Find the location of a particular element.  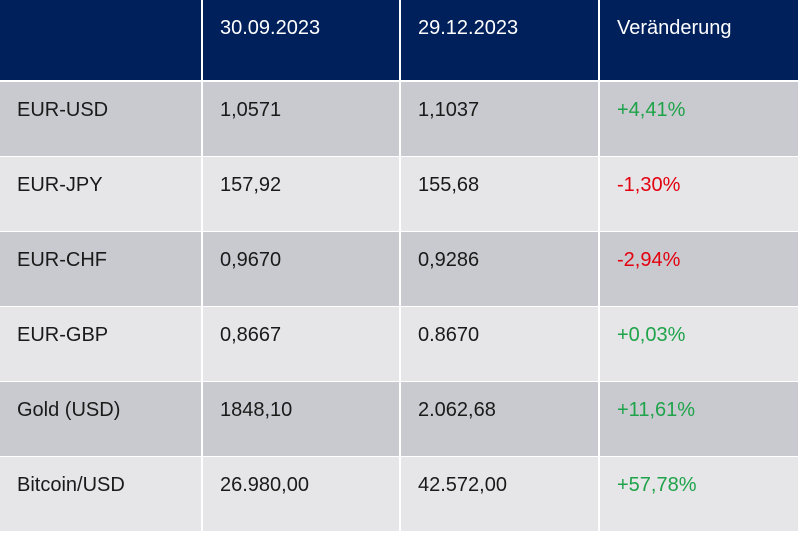

row-label: EUR-GBP is located at coordinates (100, 344).